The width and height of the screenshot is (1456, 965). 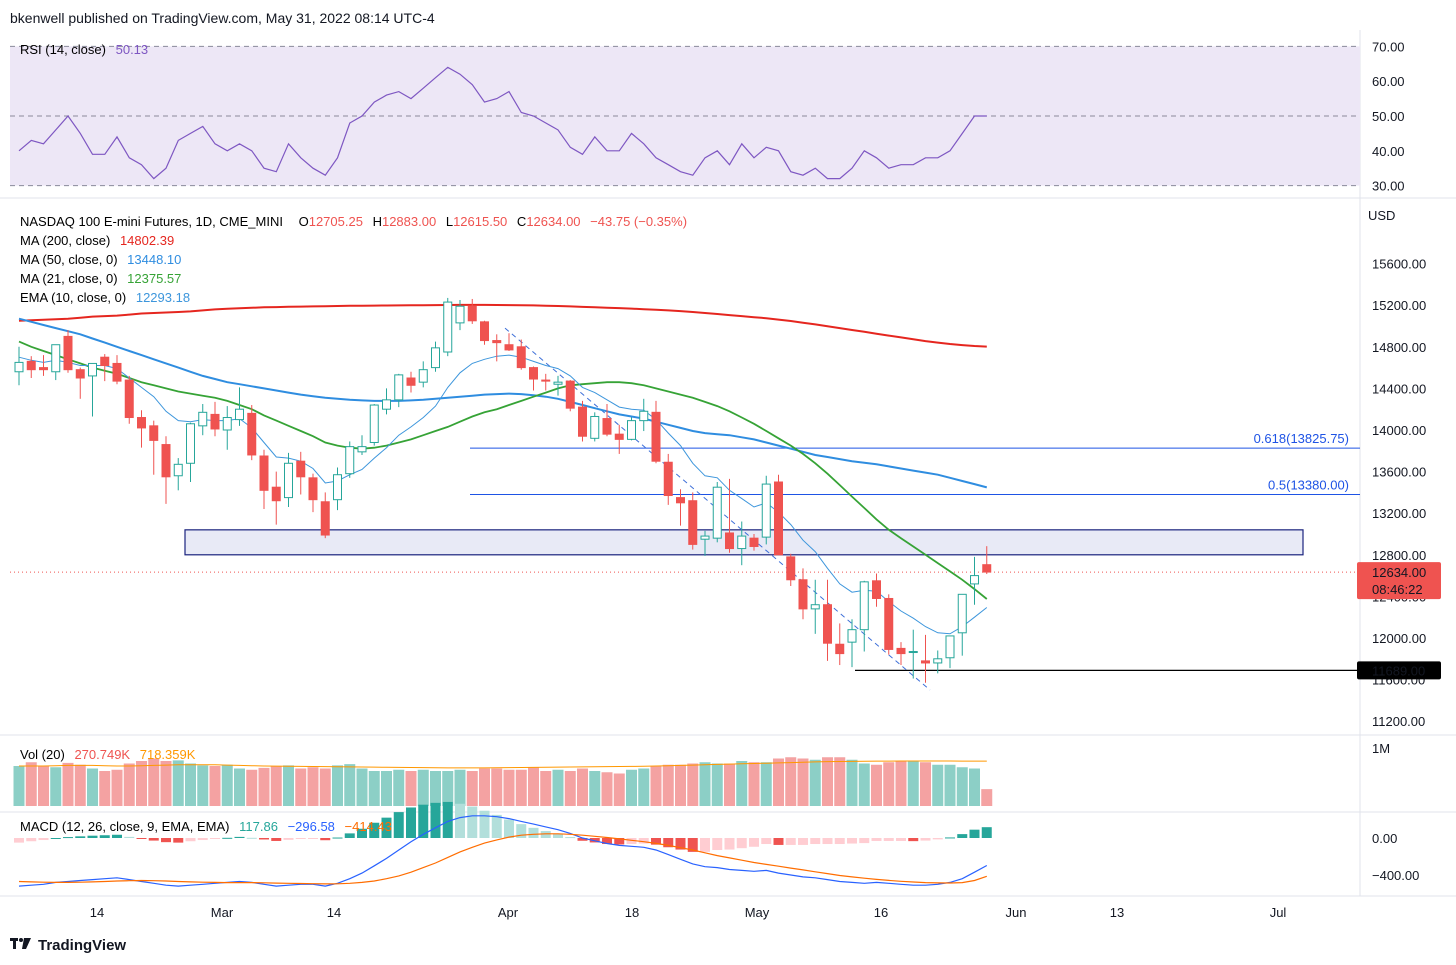 I want to click on rsi-legend-value: 50.13, so click(x=132, y=49).